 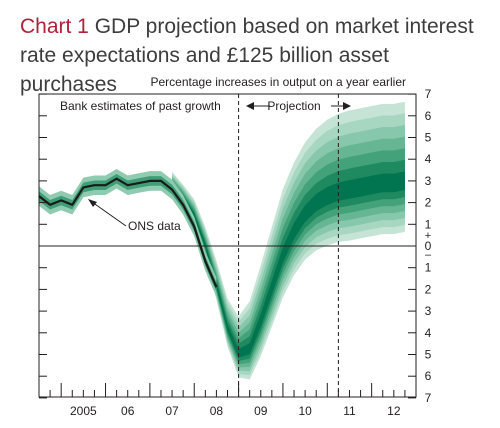 What do you see at coordinates (305, 411) in the screenshot?
I see `x-tick-label: 10` at bounding box center [305, 411].